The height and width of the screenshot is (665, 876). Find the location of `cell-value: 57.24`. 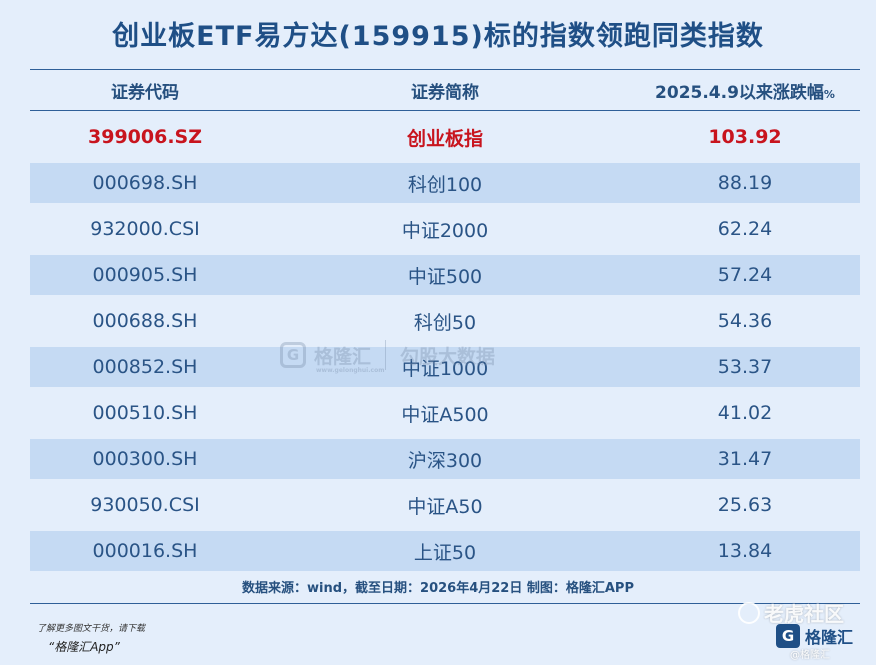

cell-value: 57.24 is located at coordinates (745, 275).